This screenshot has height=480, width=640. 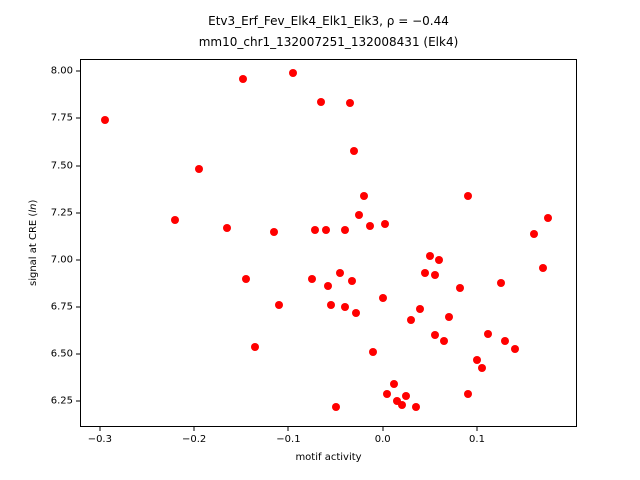 What do you see at coordinates (61, 213) in the screenshot?
I see `y-tick-label: 7.25` at bounding box center [61, 213].